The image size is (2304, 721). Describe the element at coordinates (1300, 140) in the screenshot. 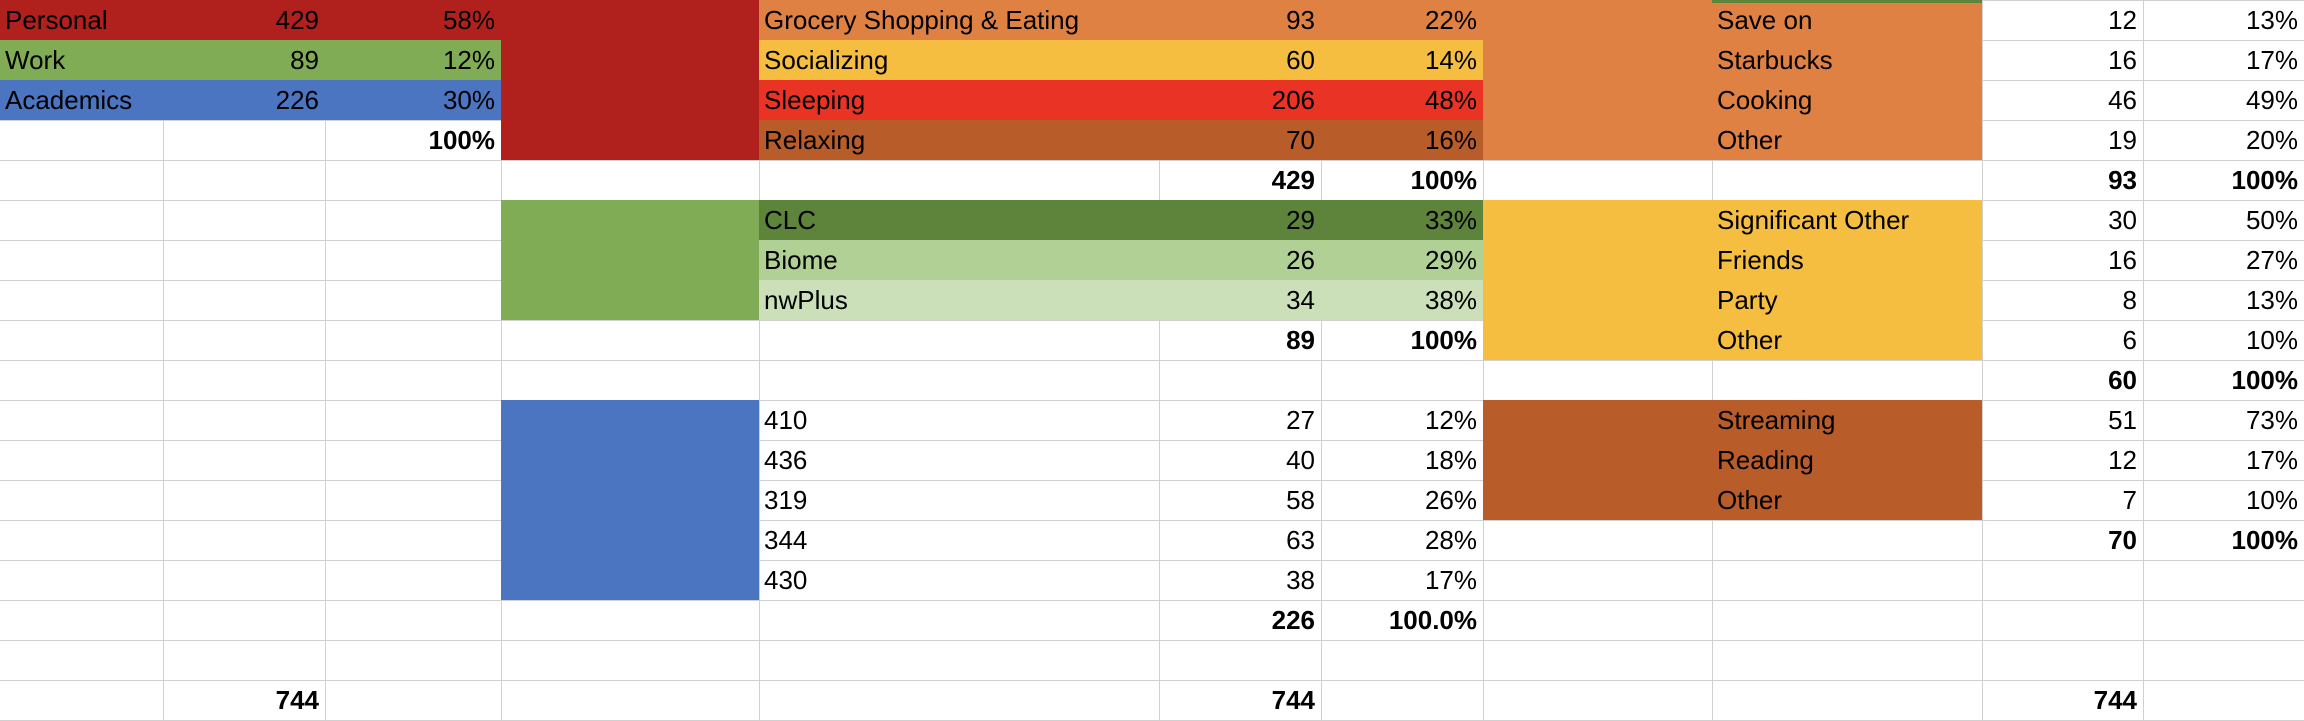

I see `personal-item-value: 70` at that location.